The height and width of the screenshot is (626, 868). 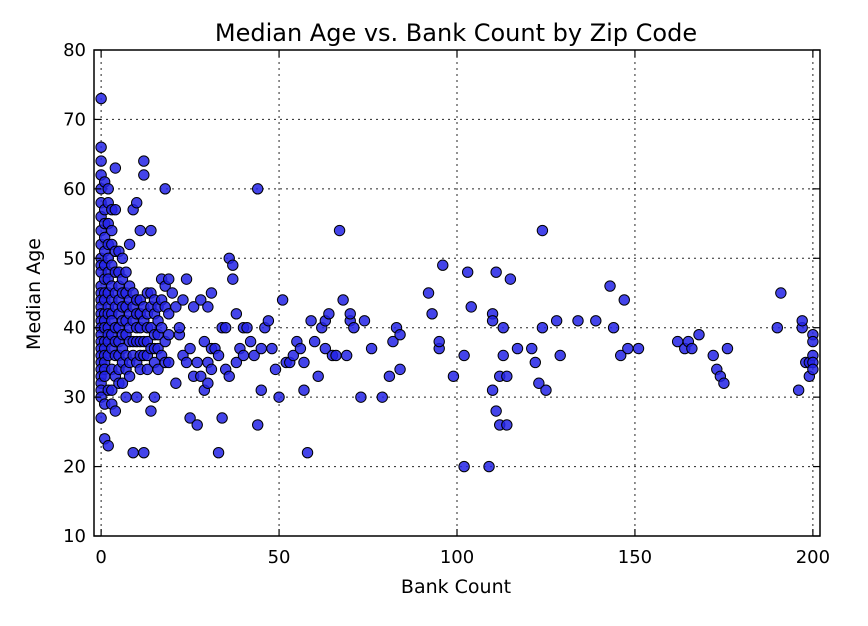 What do you see at coordinates (74, 50) in the screenshot?
I see `y-tick-label: 80` at bounding box center [74, 50].